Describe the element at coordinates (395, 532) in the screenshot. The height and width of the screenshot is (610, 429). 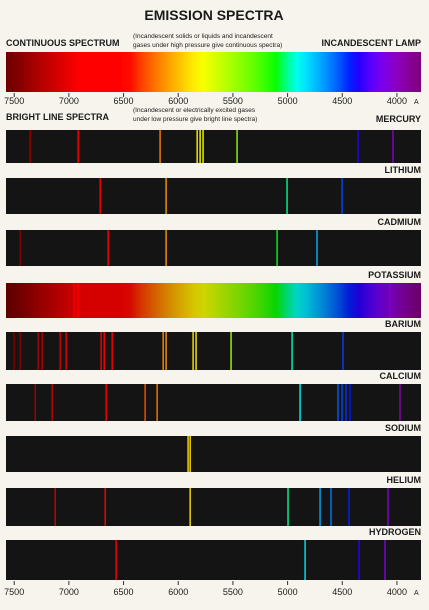
I see `element-label: HYDROGEN` at that location.